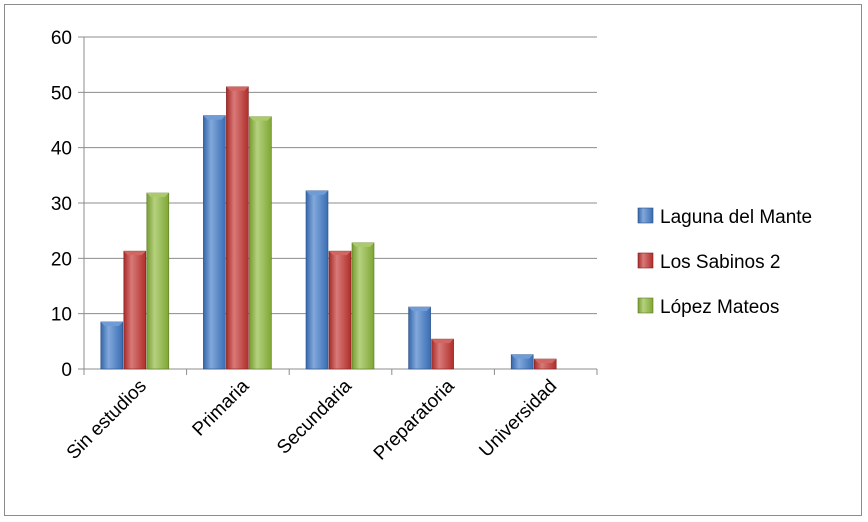  Describe the element at coordinates (107, 420) in the screenshot. I see `x-tick-label: Sin estudios` at that location.